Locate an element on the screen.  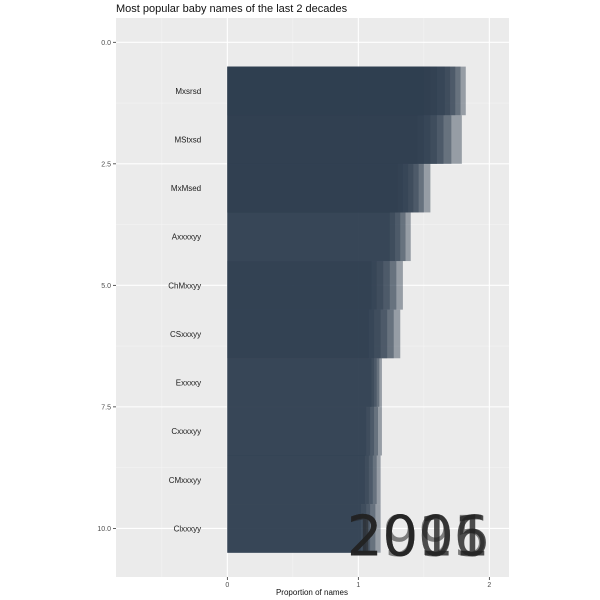
name-label: Clxxxyy is located at coordinates (188, 528).